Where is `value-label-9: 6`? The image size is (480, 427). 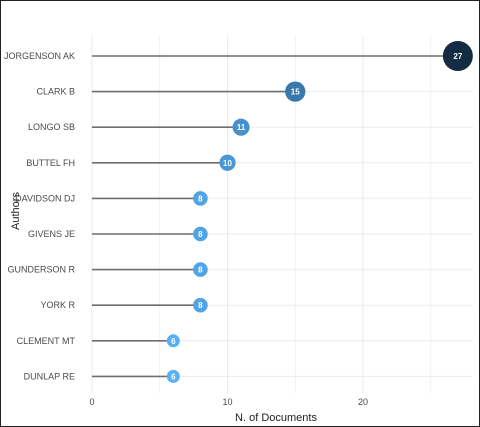 value-label-9: 6 is located at coordinates (173, 376).